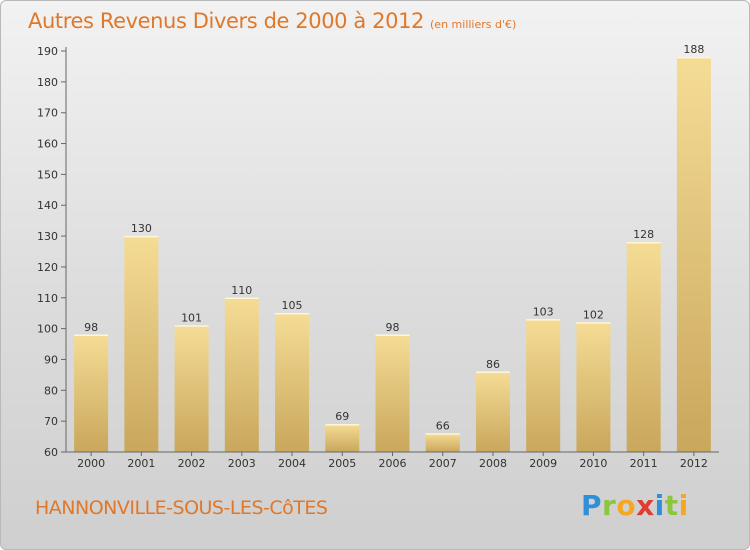 The image size is (750, 550). What do you see at coordinates (543, 463) in the screenshot?
I see `x-tick-label: 2009` at bounding box center [543, 463].